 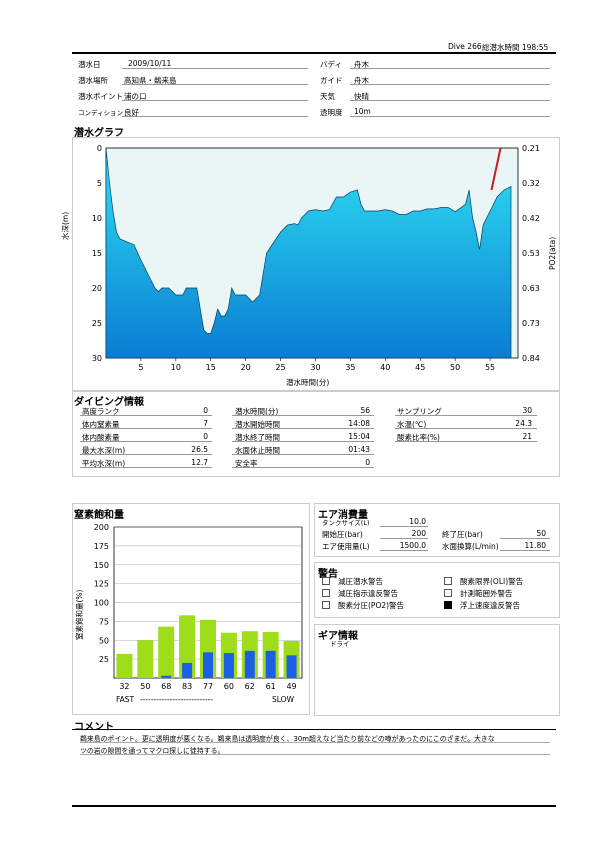 What do you see at coordinates (531, 218) in the screenshot?
I see `po2-tick-label: 0.42` at bounding box center [531, 218].